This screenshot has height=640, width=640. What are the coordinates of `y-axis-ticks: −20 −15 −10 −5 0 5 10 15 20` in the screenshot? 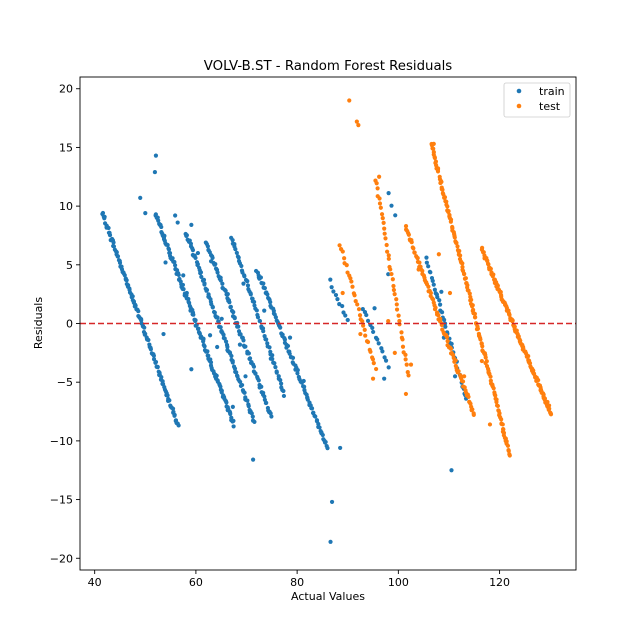 It's located at (65, 324).